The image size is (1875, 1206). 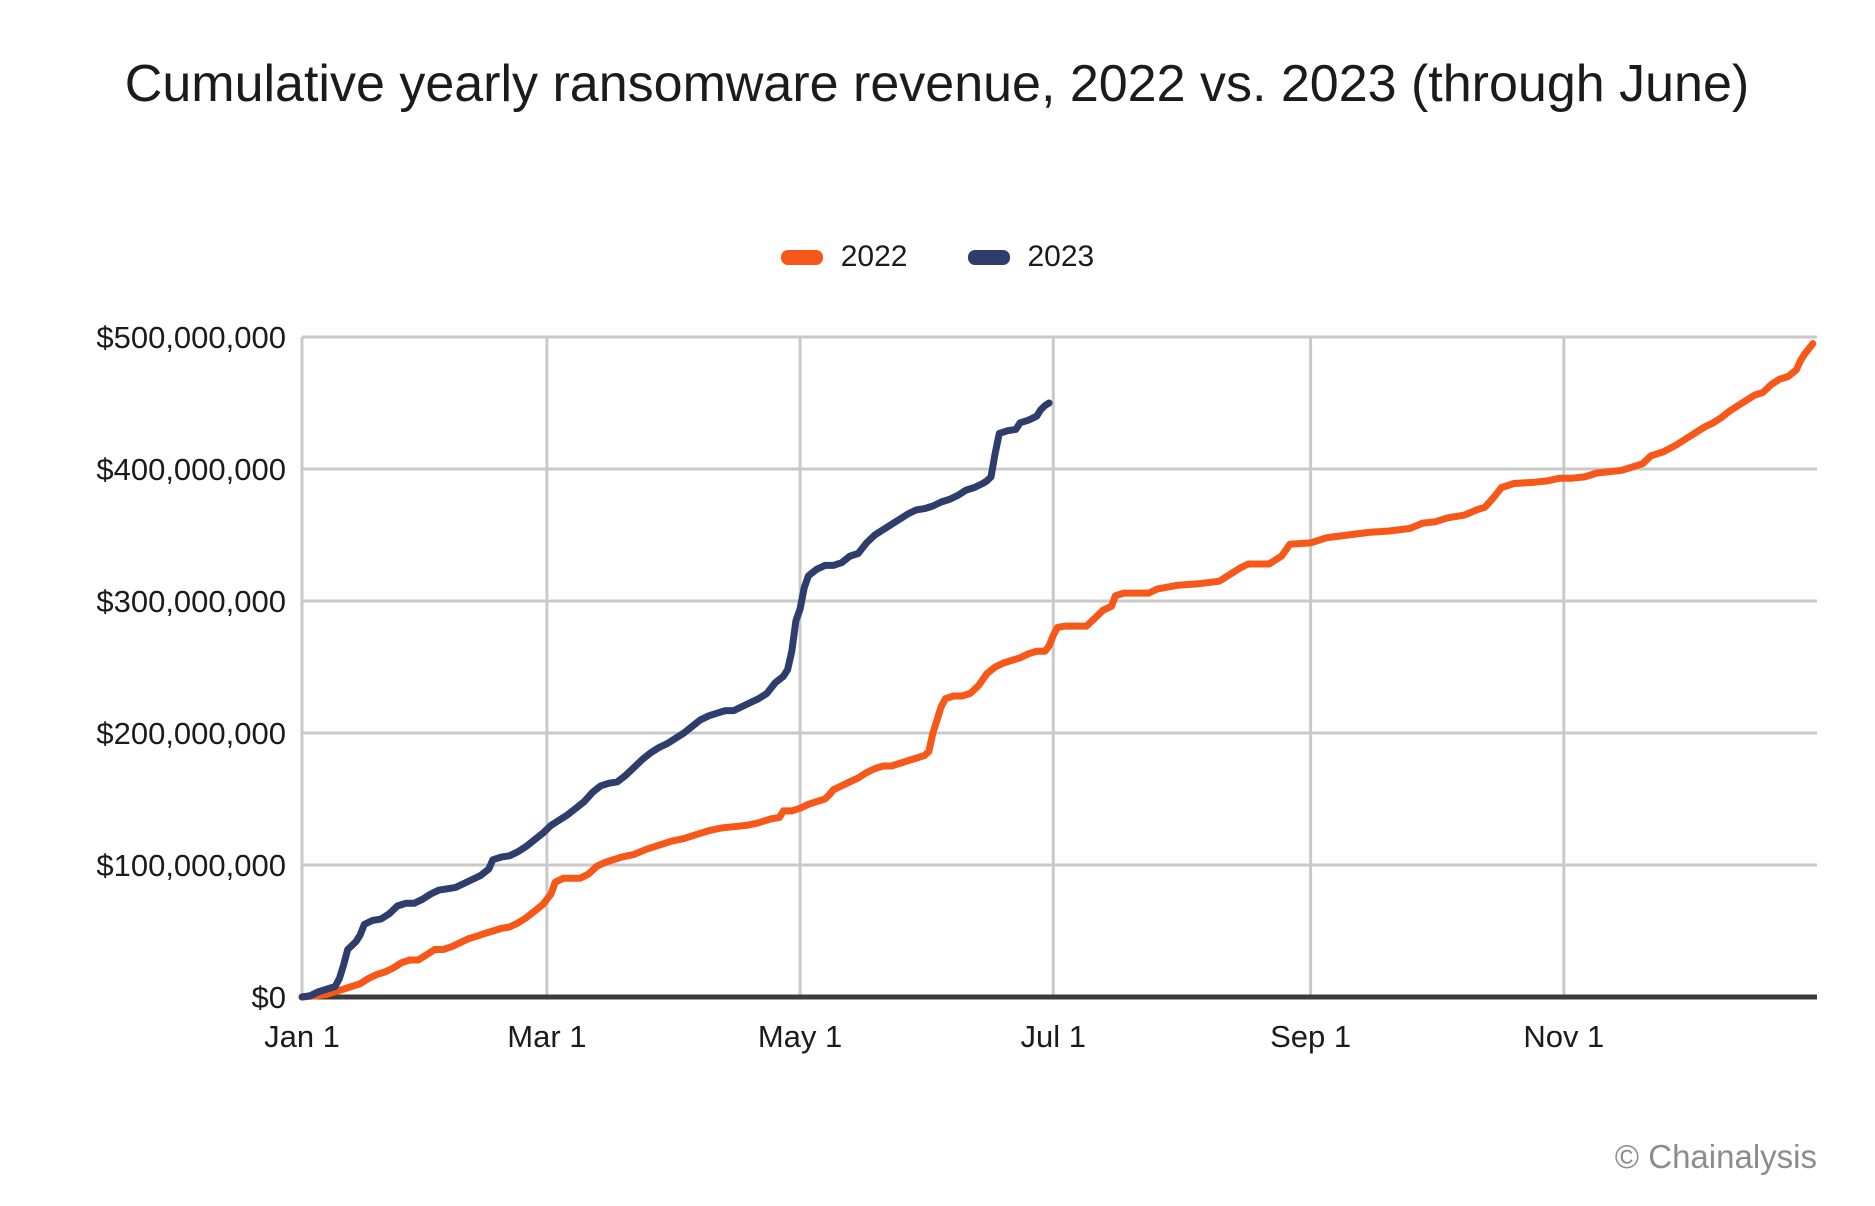 I want to click on legend-swatch-2022, so click(x=801, y=257).